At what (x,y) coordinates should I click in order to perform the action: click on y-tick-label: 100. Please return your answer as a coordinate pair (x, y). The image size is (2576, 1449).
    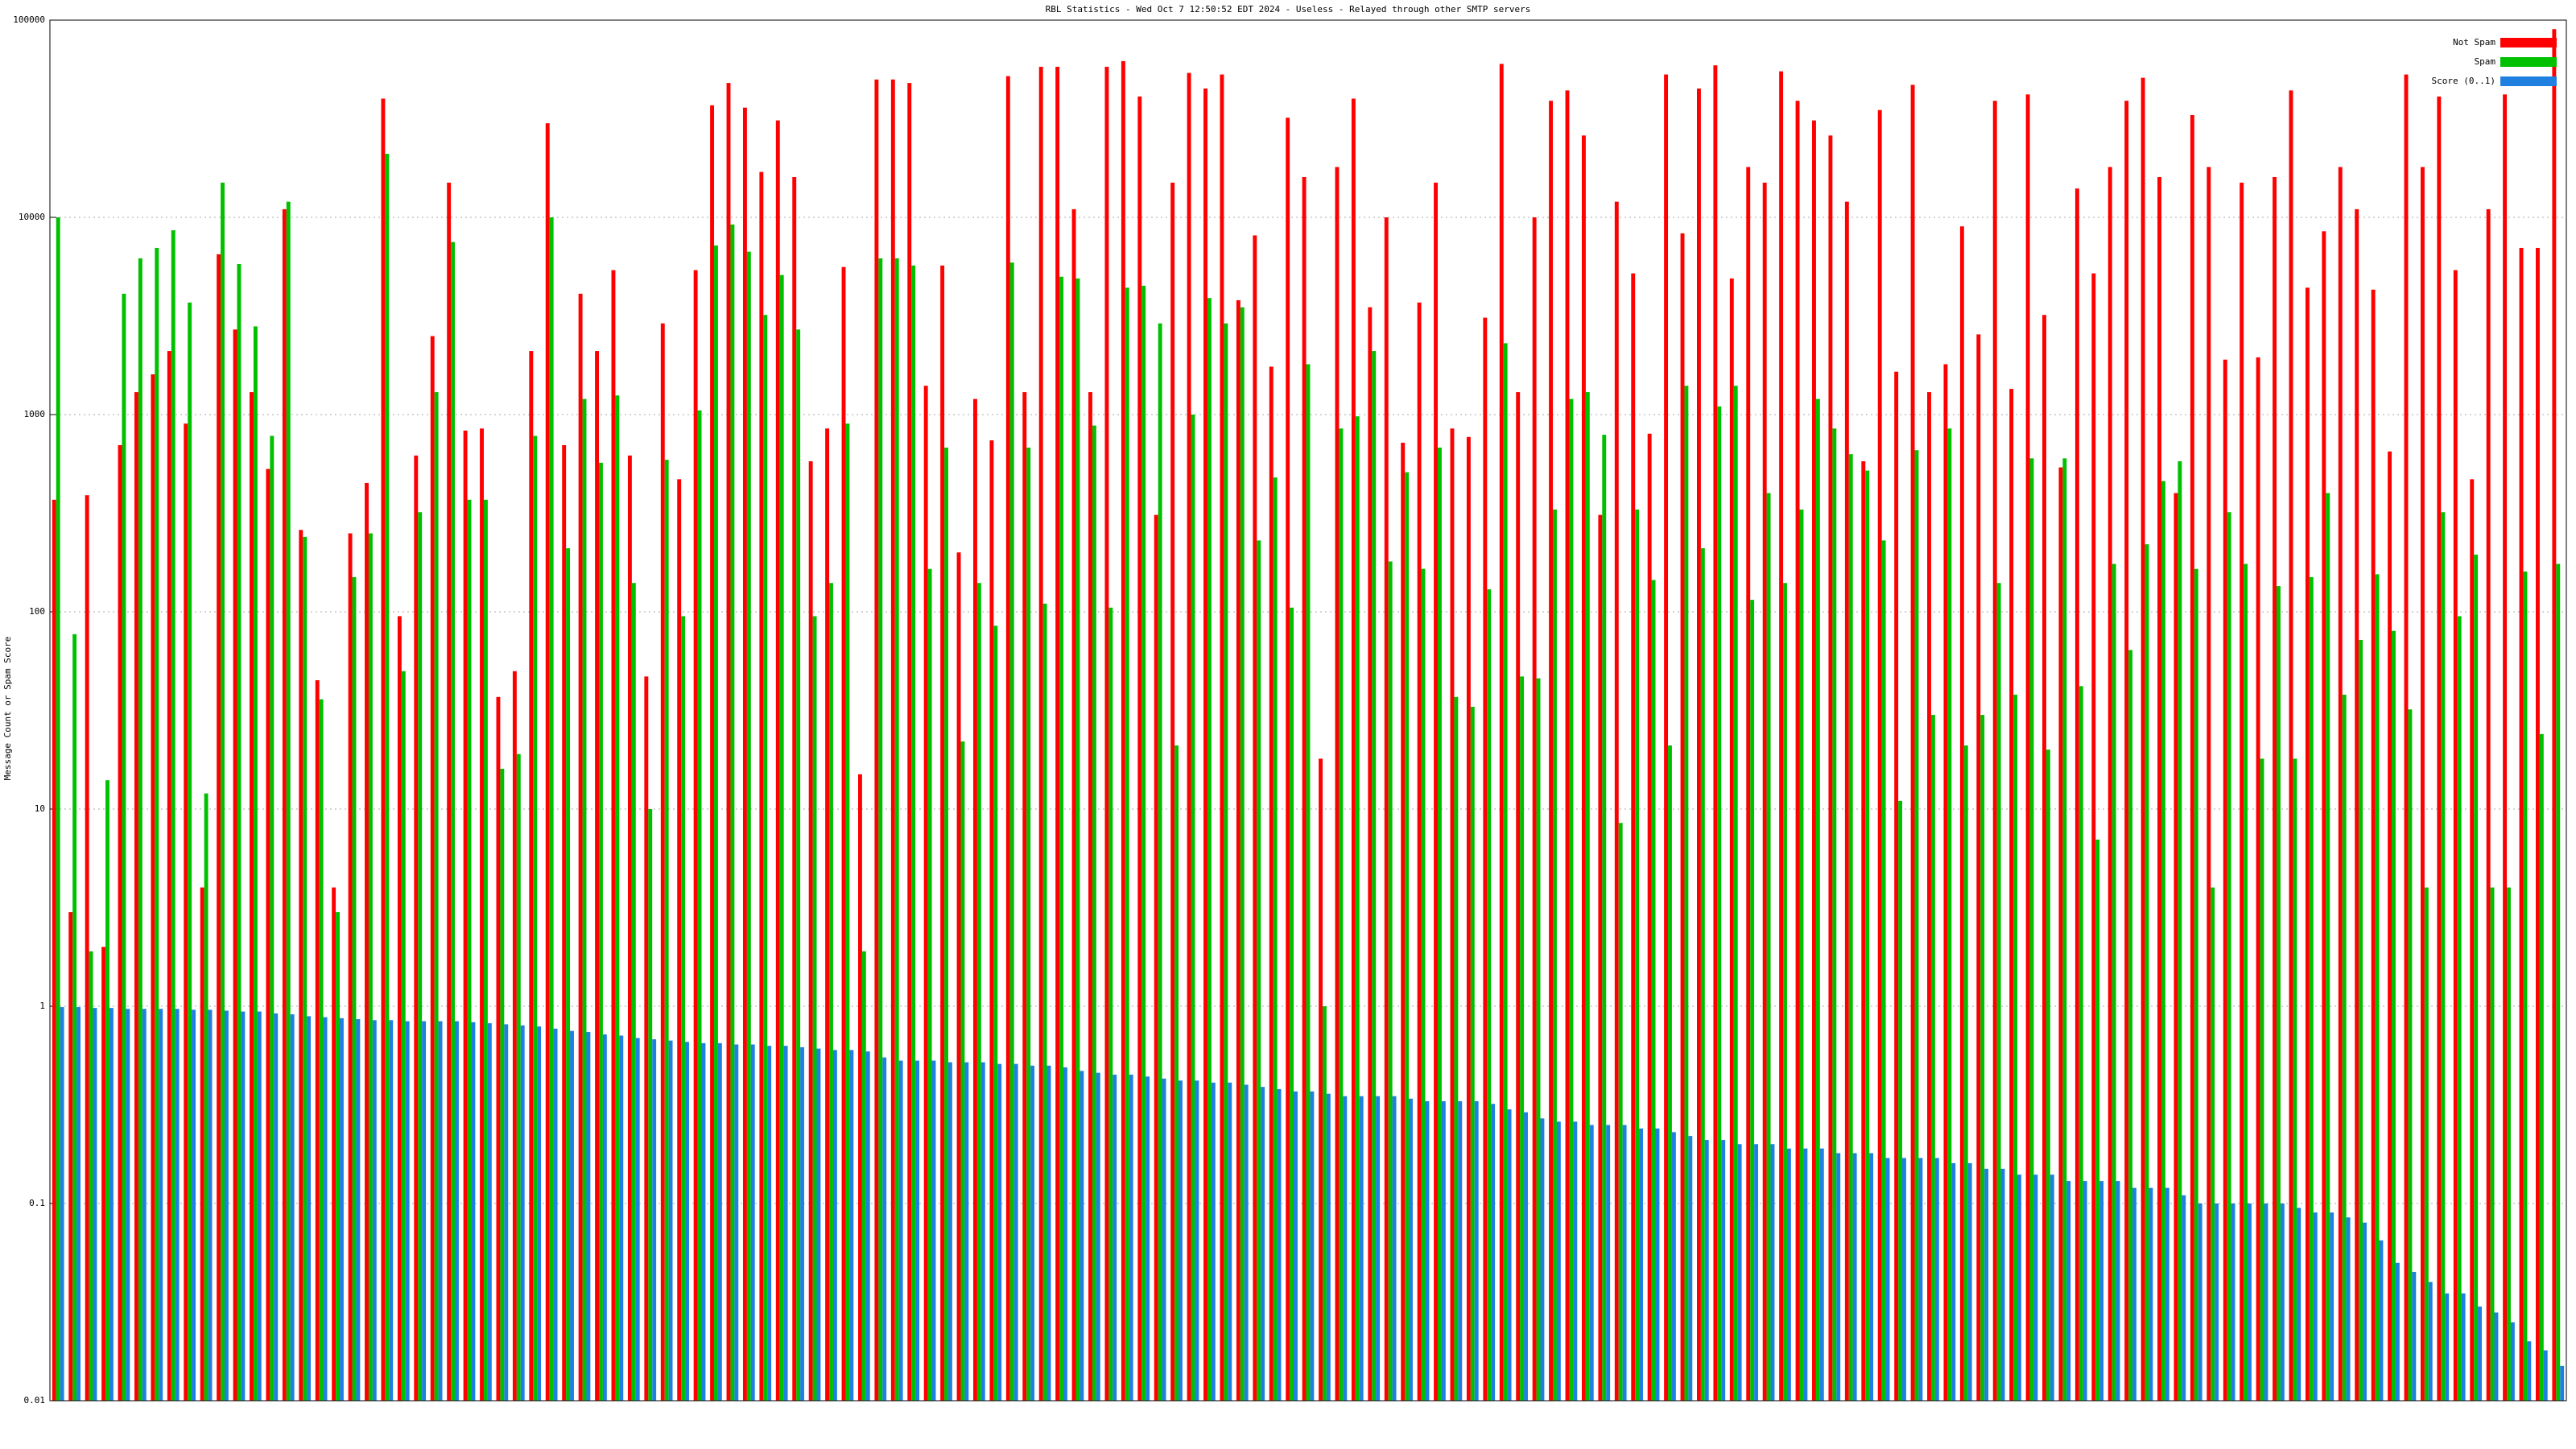
    Looking at the image, I should click on (37, 611).